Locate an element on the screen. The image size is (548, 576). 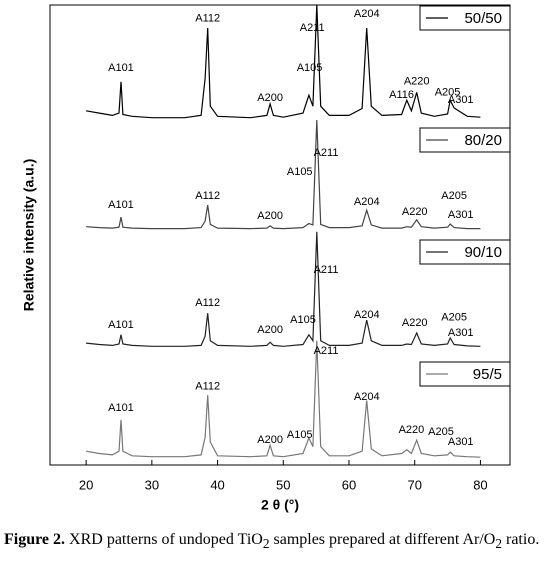
x-tick-label: 70 is located at coordinates (414, 484).